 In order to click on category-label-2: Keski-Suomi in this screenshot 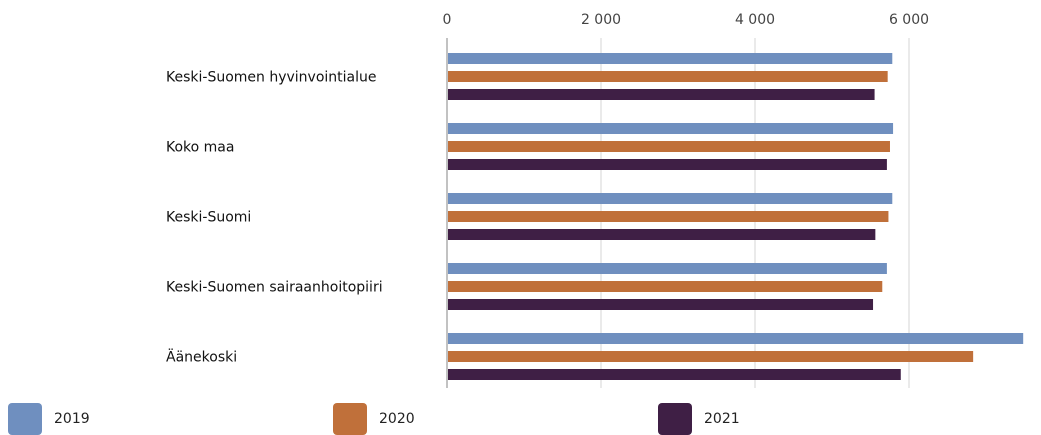, I will do `click(208, 218)`.